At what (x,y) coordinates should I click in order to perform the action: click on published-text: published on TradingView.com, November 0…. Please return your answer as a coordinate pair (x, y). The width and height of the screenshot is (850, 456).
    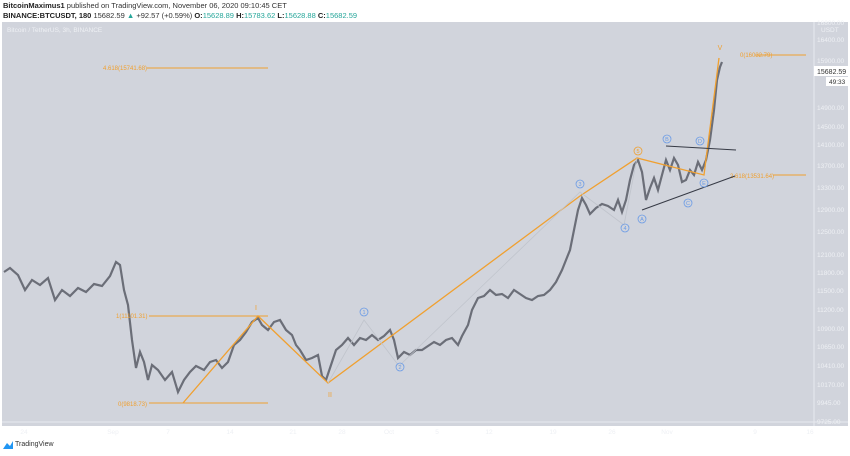
    Looking at the image, I should click on (176, 5).